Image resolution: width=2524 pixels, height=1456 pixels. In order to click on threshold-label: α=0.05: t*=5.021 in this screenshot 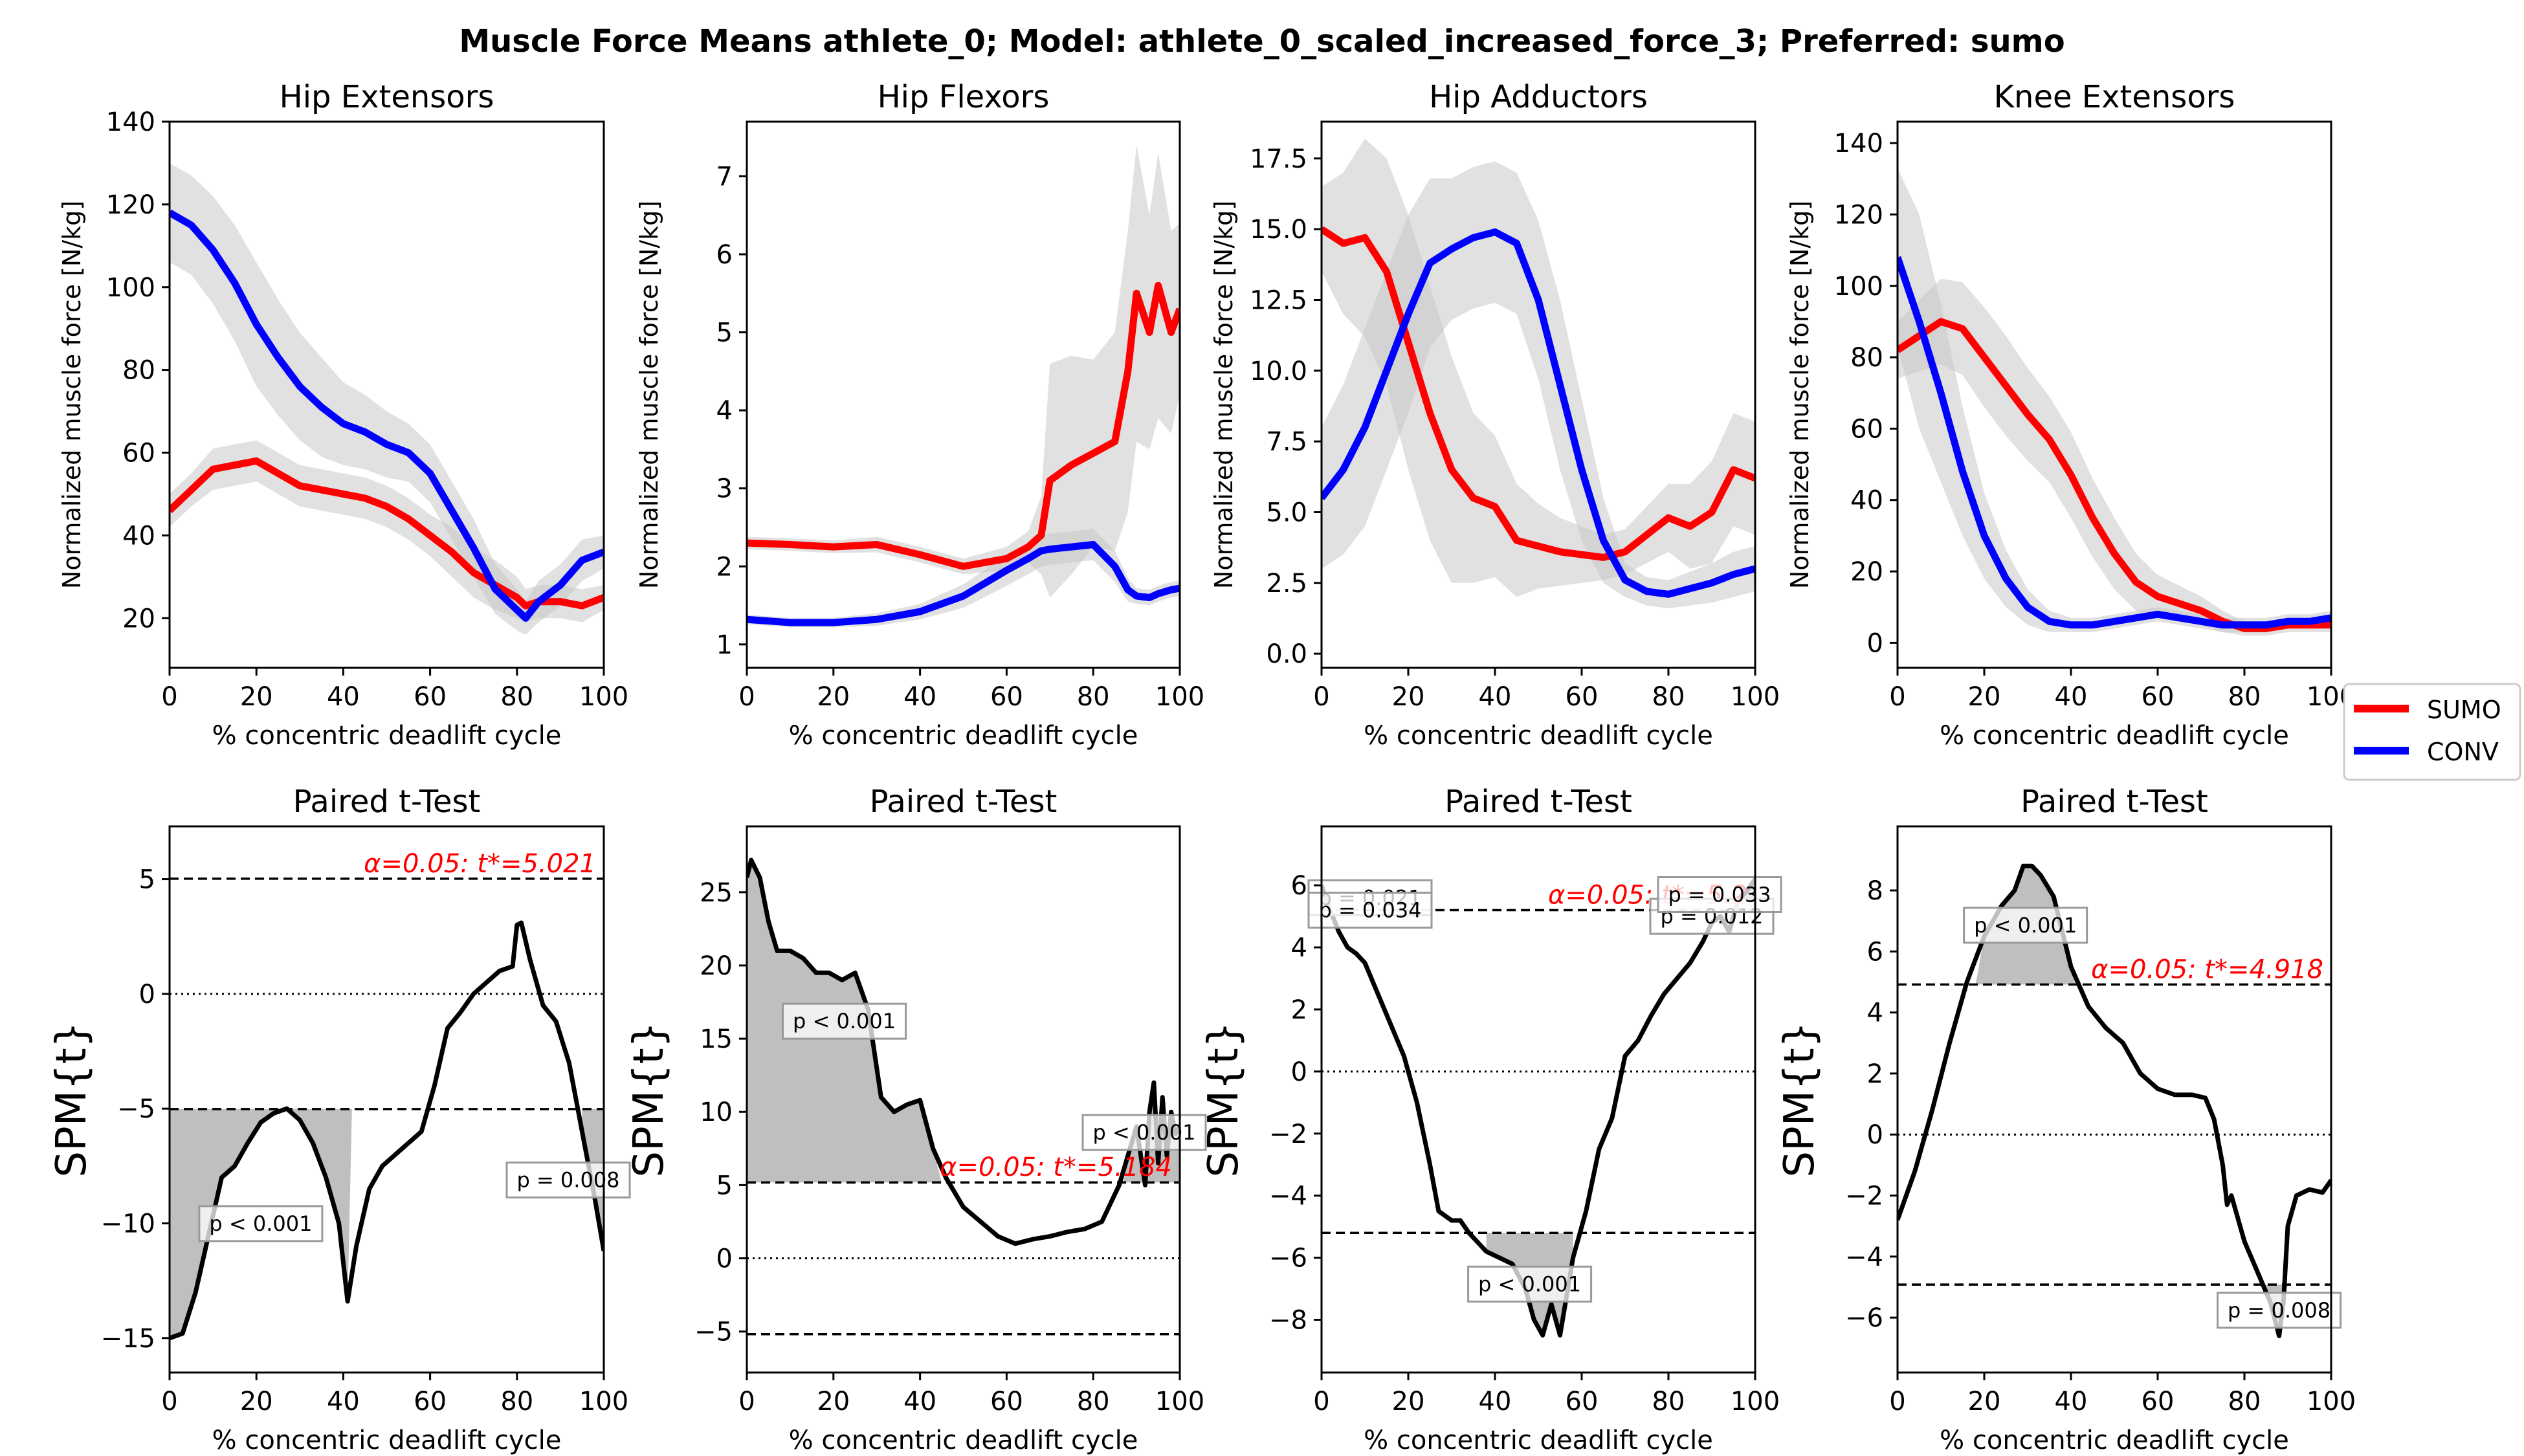, I will do `click(480, 864)`.